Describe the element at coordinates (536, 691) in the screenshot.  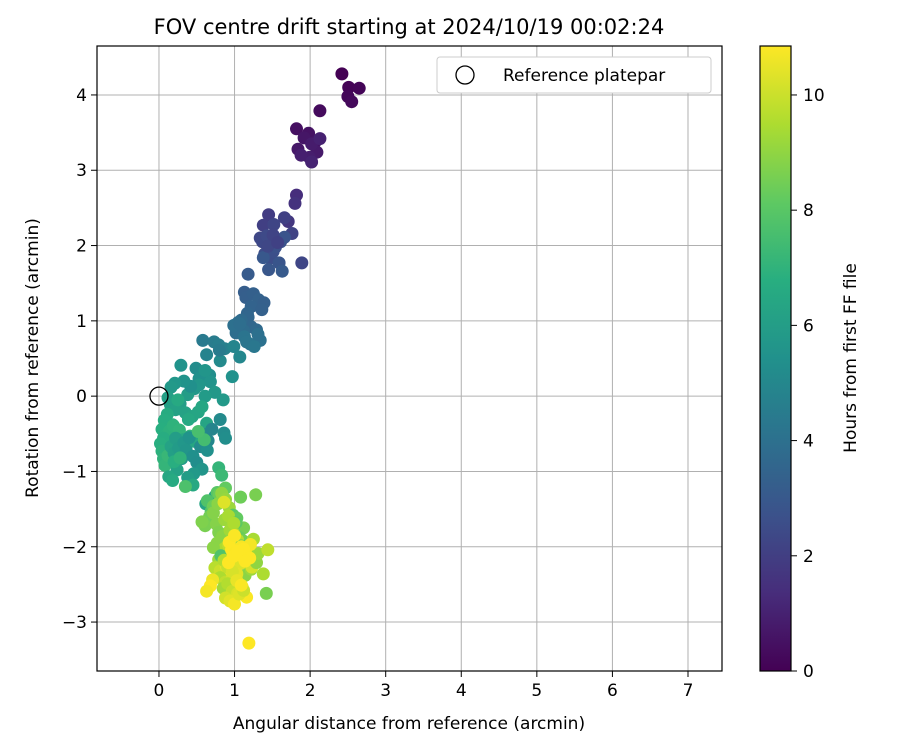
I see `x-tick-label: 5` at that location.